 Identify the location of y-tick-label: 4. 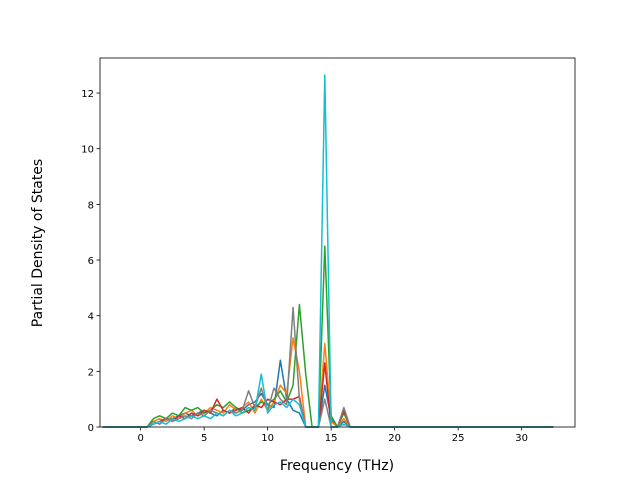
(91, 317).